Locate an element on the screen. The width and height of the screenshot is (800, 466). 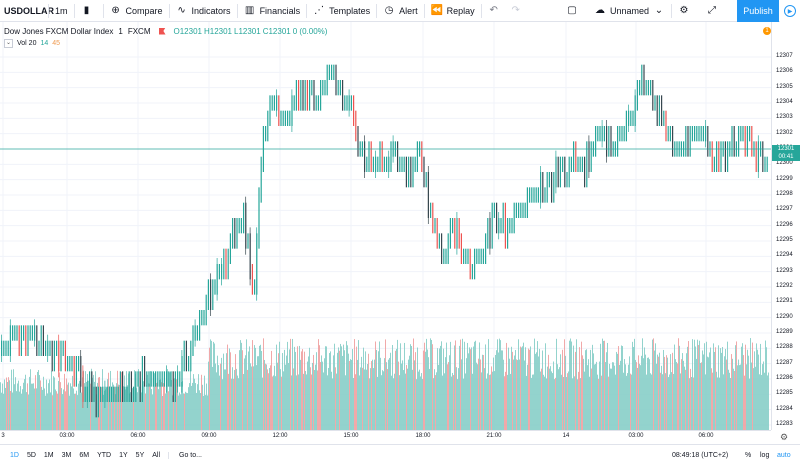
alert-count-badge: 1 is located at coordinates (767, 31).